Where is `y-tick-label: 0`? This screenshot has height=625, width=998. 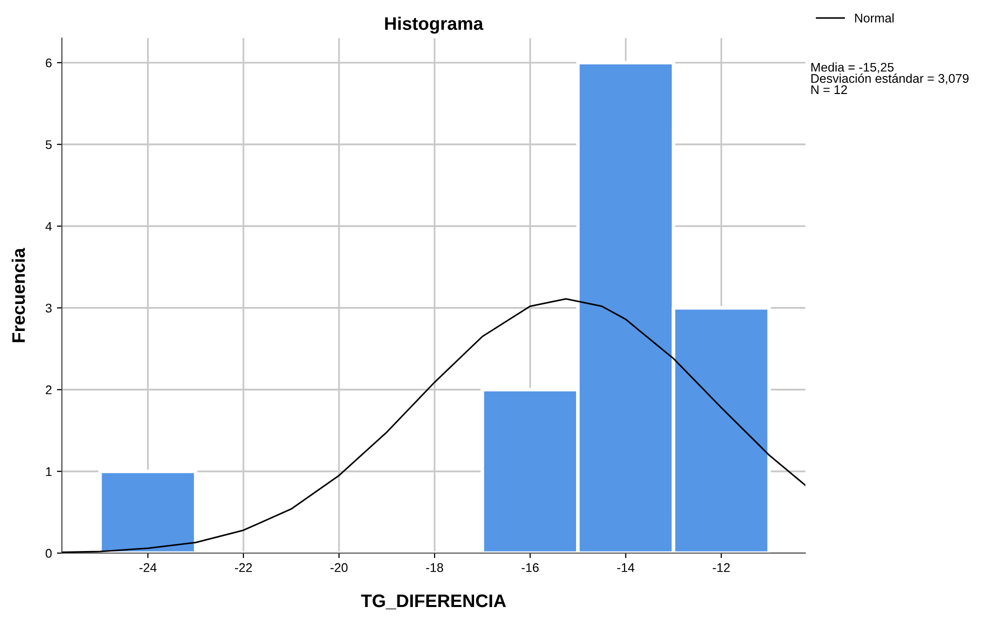 y-tick-label: 0 is located at coordinates (49, 553).